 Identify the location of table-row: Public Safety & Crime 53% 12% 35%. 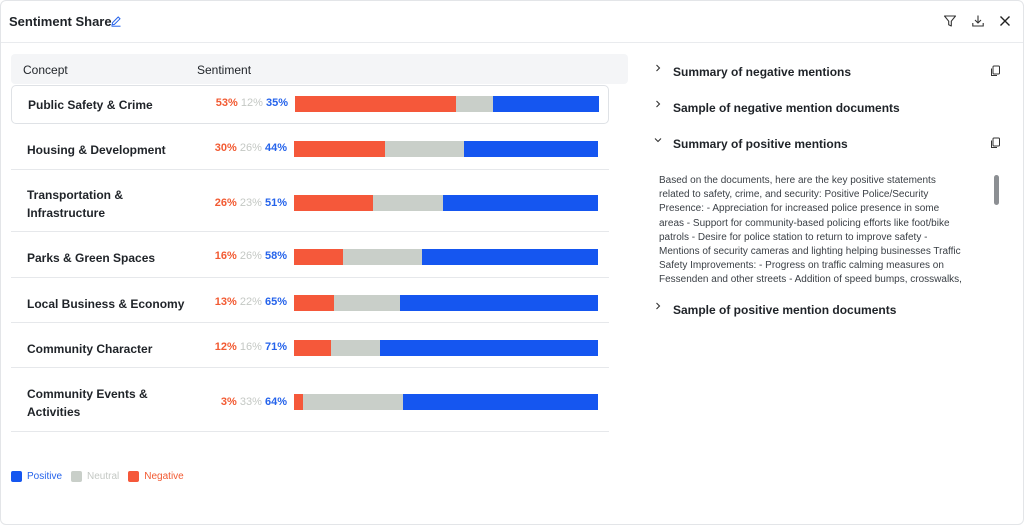
(310, 104).